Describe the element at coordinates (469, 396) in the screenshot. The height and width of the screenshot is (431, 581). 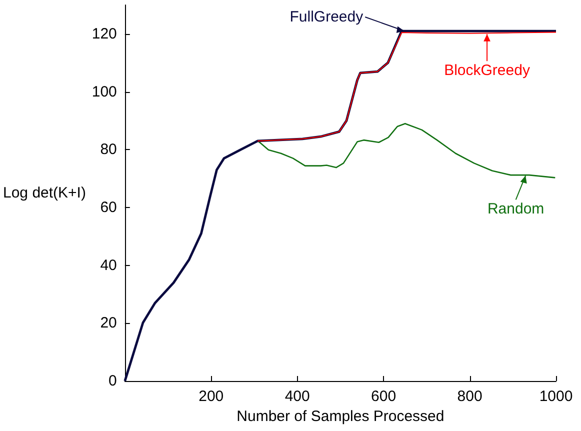
I see `x-tick-label: 800` at that location.